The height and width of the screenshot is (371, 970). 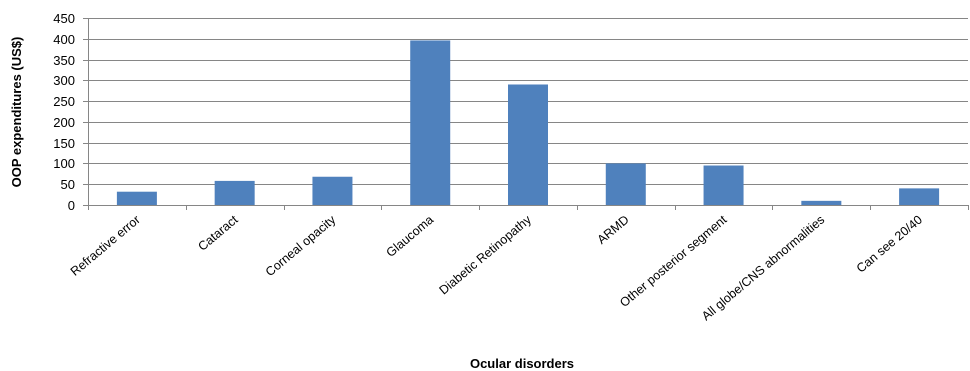 What do you see at coordinates (409, 236) in the screenshot?
I see `x-category-label: Glaucoma` at bounding box center [409, 236].